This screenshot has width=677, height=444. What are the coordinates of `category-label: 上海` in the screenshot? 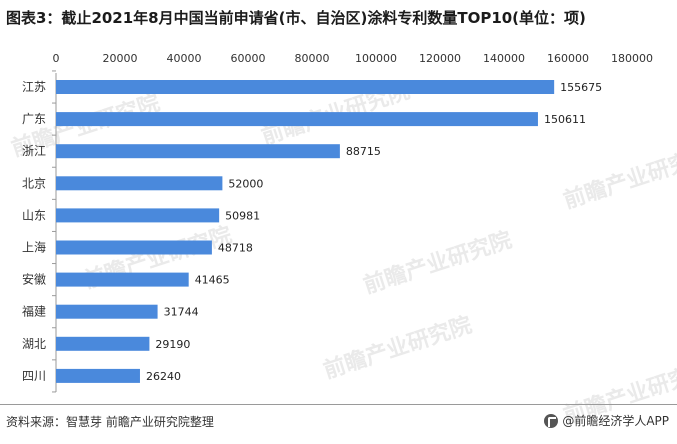 It's located at (34, 247).